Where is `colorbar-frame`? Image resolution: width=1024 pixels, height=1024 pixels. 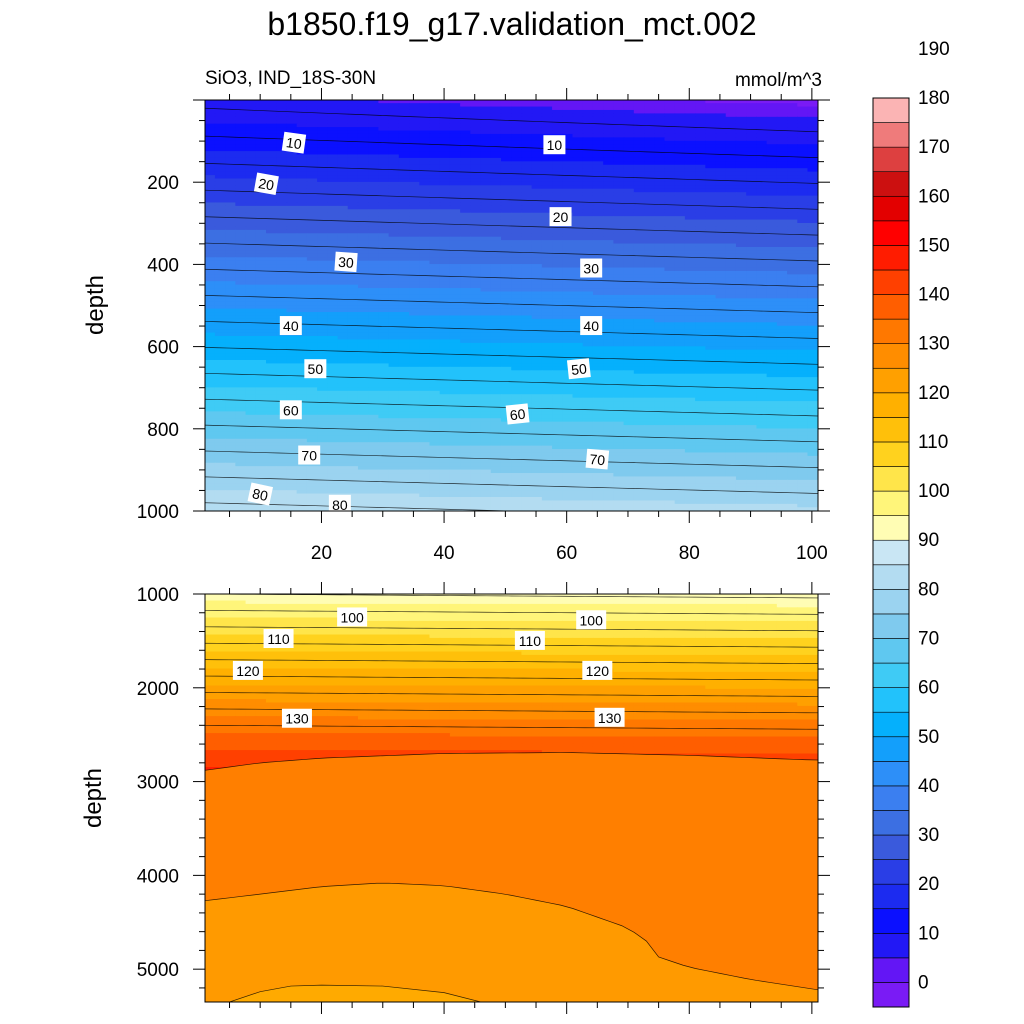 colorbar-frame is located at coordinates (891, 552).